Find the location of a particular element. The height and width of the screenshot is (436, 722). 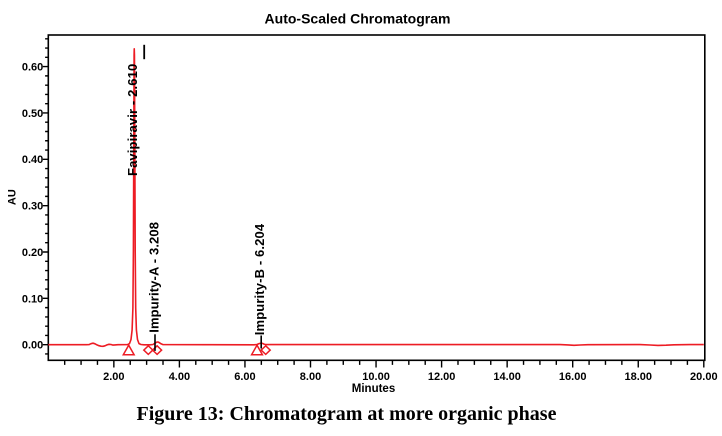

svg-text: Auto-Scaled Chromatogram is located at coordinates (358, 19).